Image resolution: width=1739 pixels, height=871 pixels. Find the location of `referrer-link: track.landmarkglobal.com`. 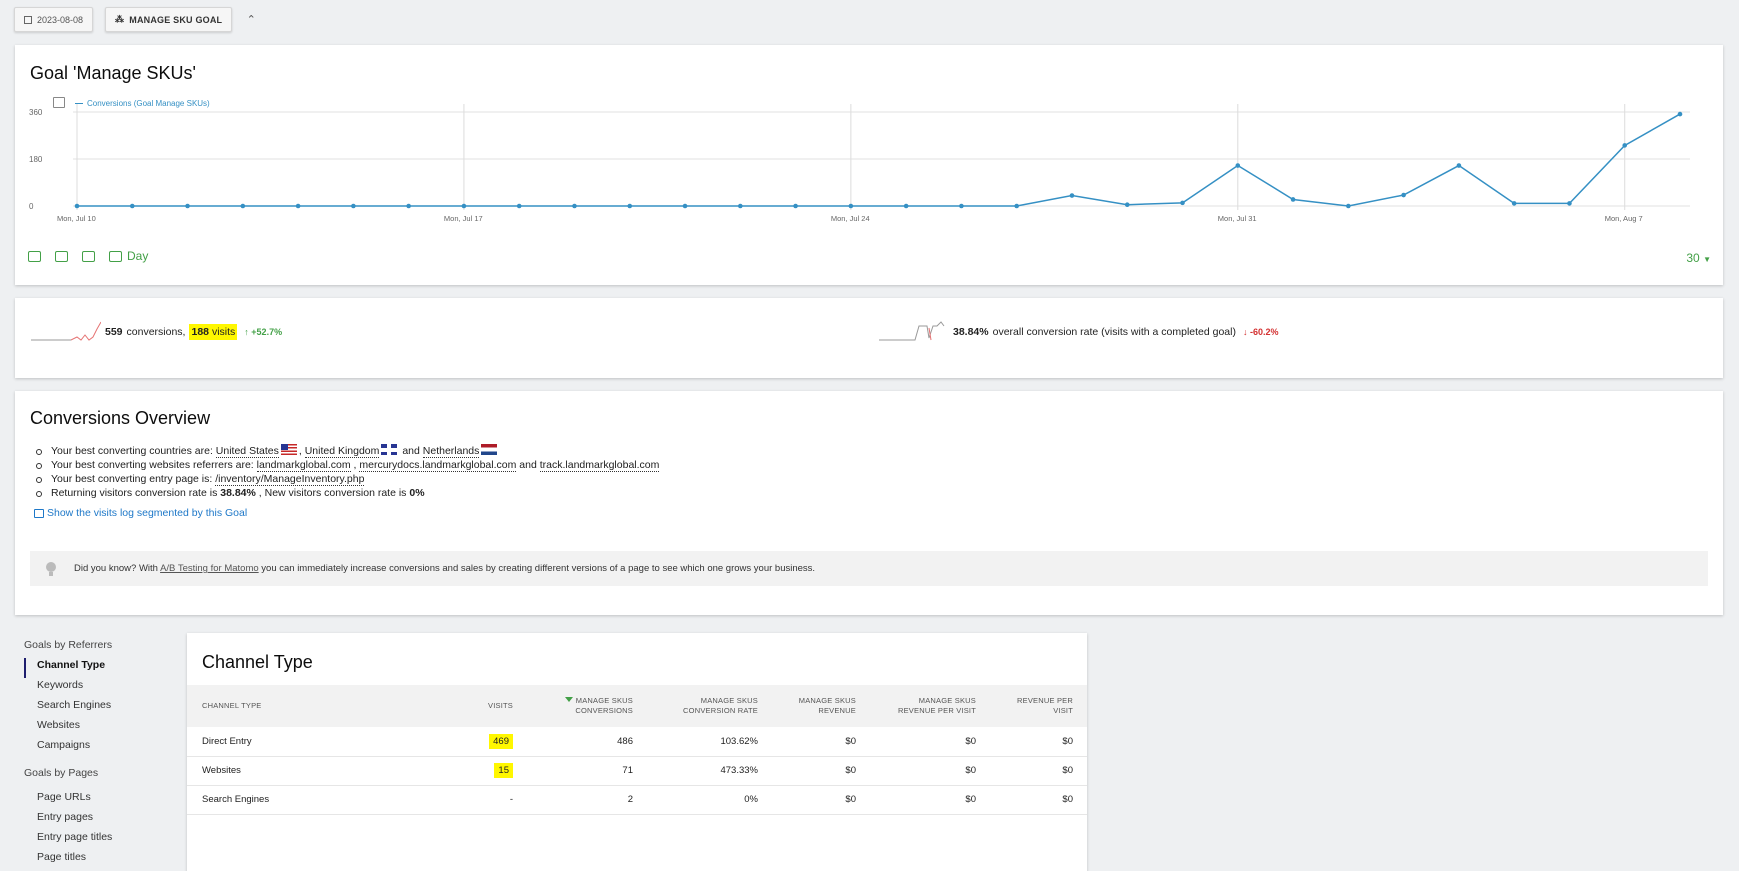

referrer-link: track.landmarkglobal.com is located at coordinates (599, 465).